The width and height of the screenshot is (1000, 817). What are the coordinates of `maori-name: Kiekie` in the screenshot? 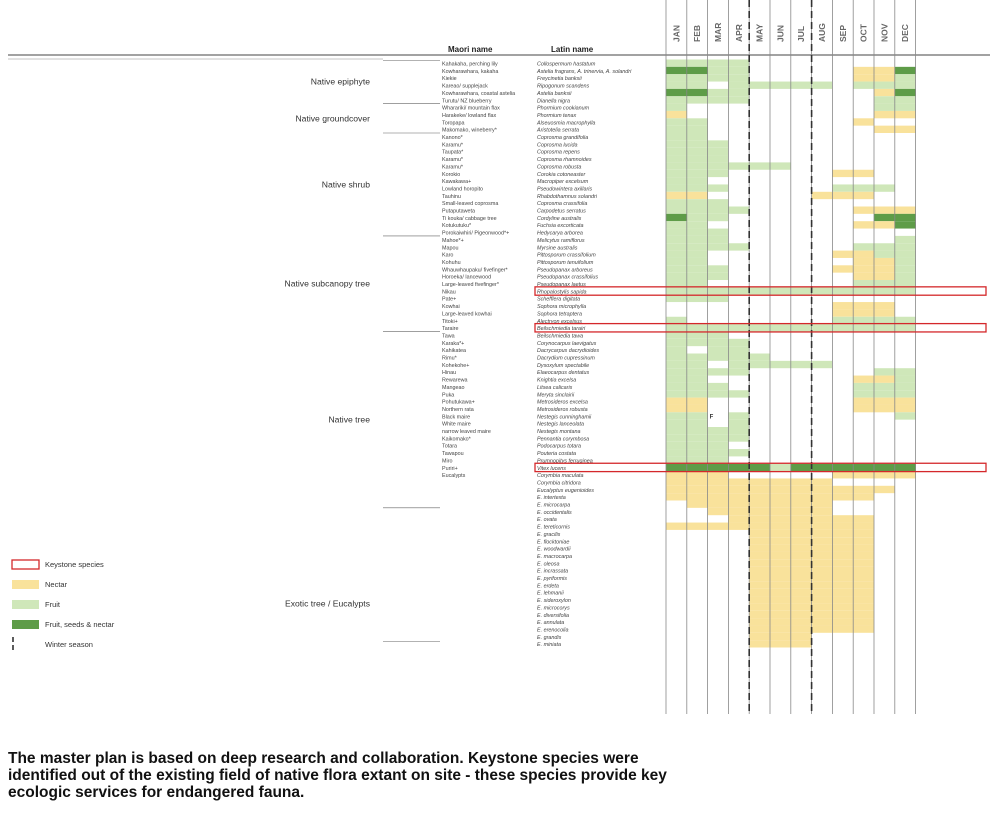 It's located at (449, 79).